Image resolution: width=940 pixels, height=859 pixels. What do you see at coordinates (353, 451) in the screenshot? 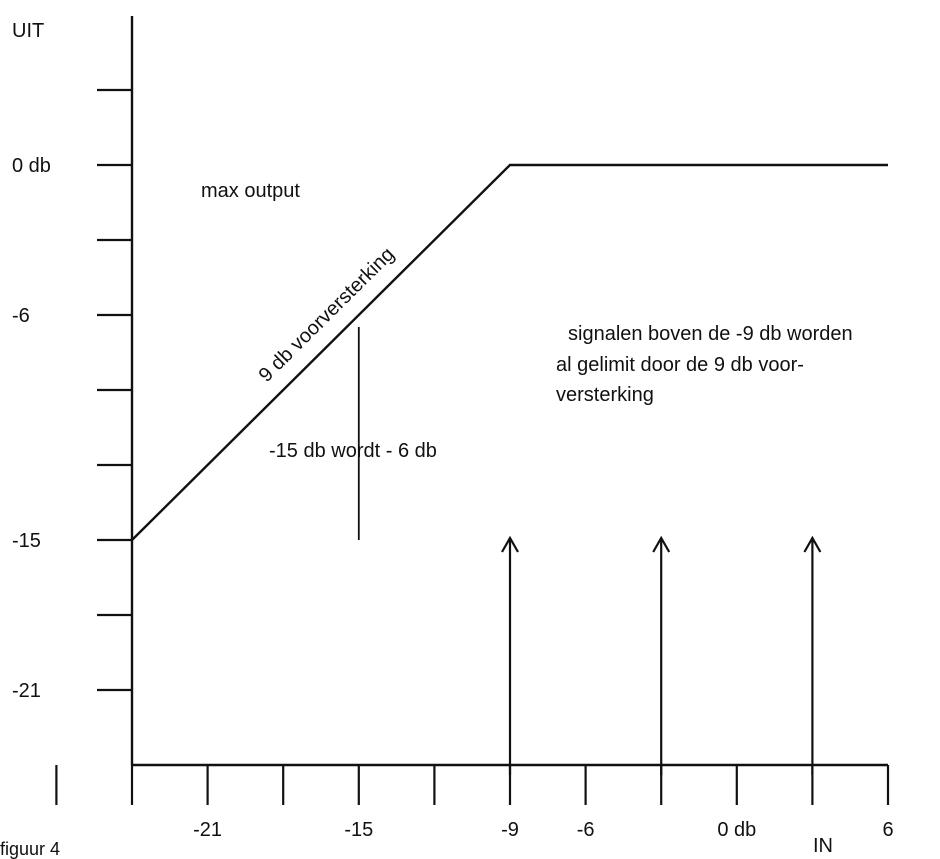
I see `example-label: -15 db wordt - 6 db` at bounding box center [353, 451].